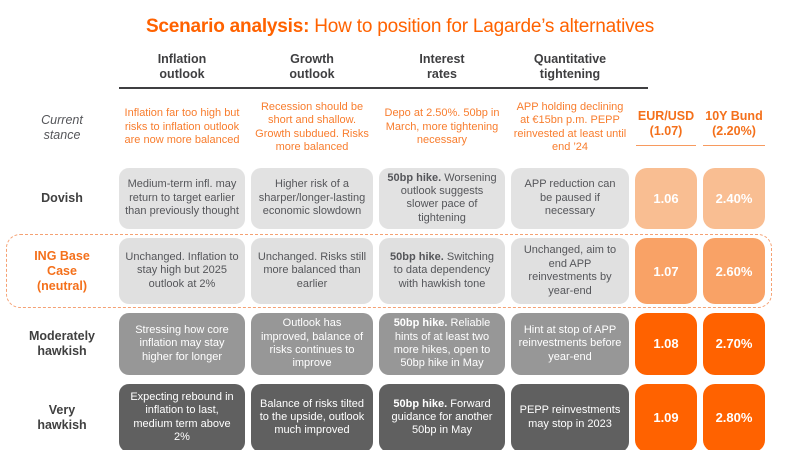 The image size is (800, 450). I want to click on market-column-10y-bund: 10Y Bund (2.20%), so click(734, 128).